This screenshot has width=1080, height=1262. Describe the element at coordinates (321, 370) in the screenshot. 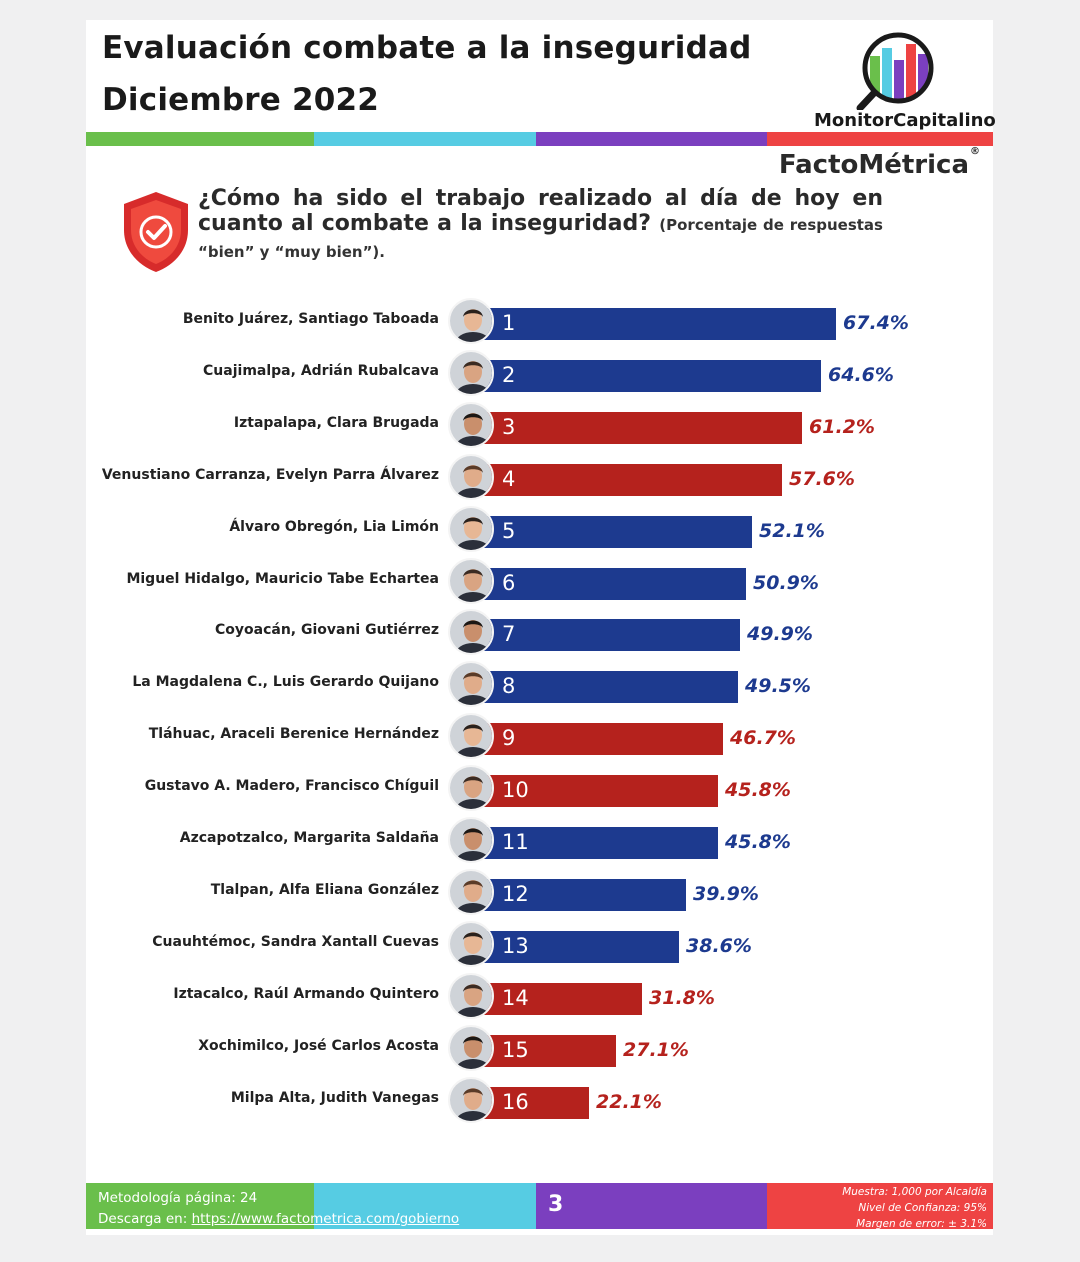

I see `category-label: Cuajimalpa, Adrián Rubalcava` at that location.